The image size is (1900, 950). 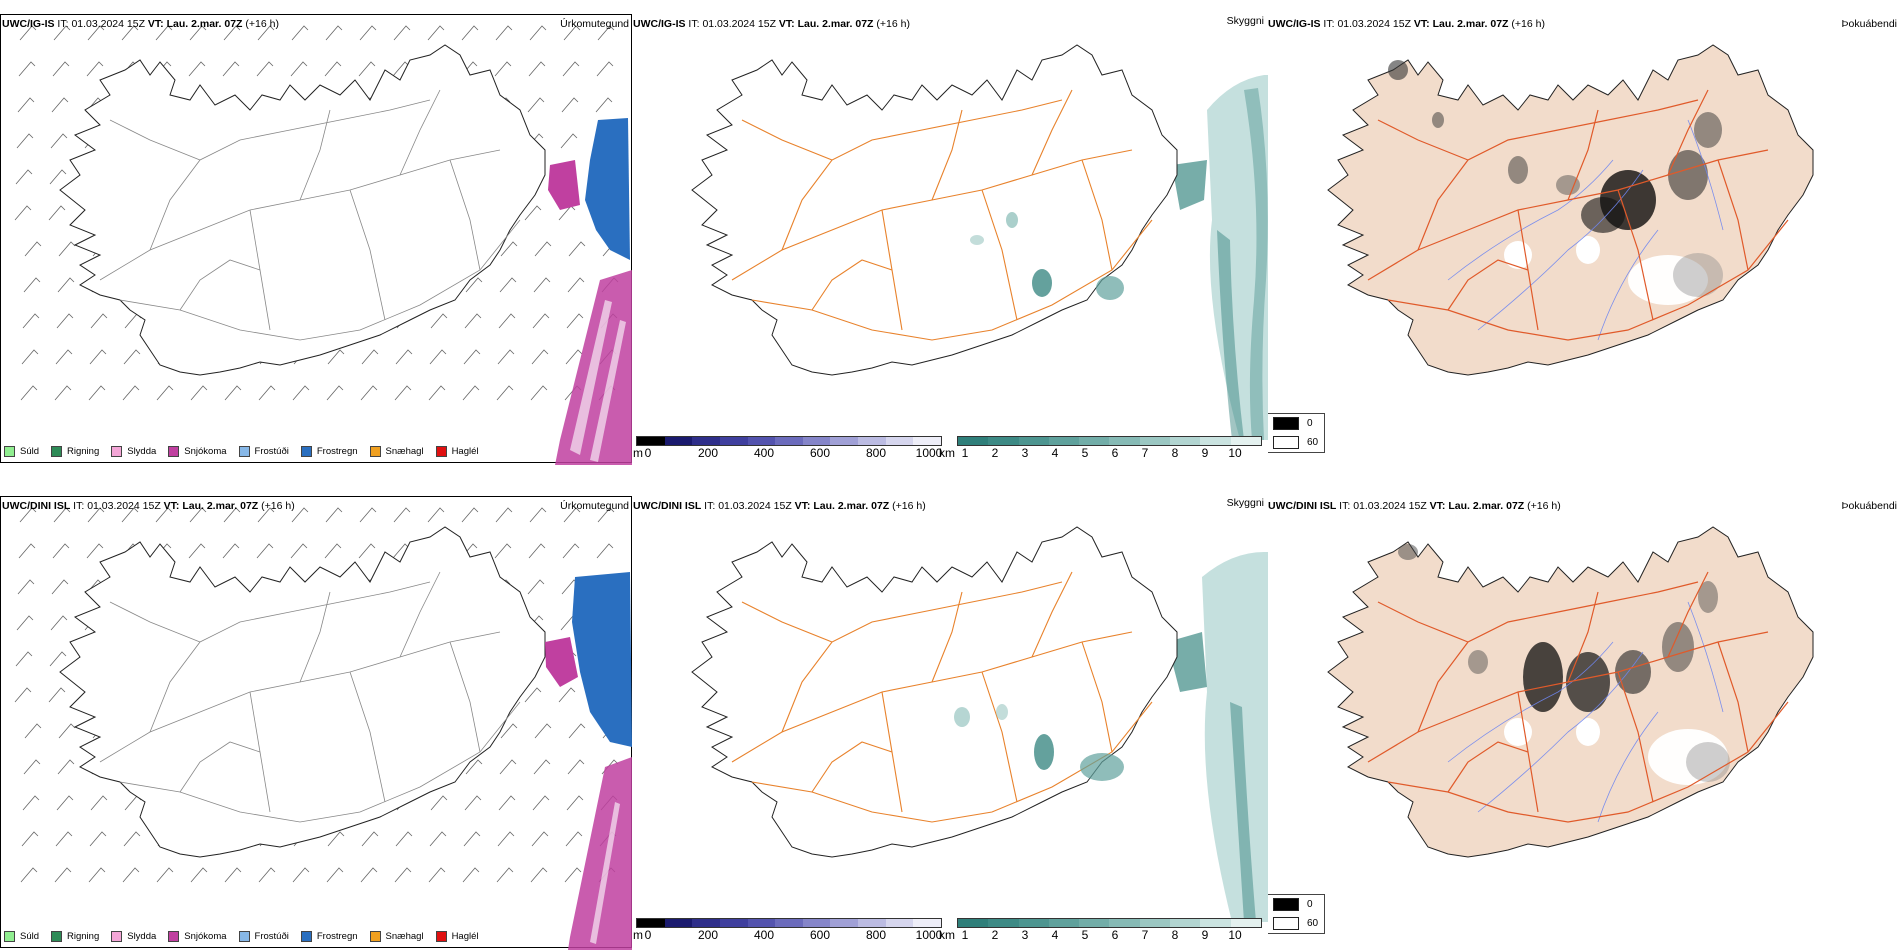 What do you see at coordinates (1310, 423) in the screenshot?
I see `fog-legend-label: 0` at bounding box center [1310, 423].